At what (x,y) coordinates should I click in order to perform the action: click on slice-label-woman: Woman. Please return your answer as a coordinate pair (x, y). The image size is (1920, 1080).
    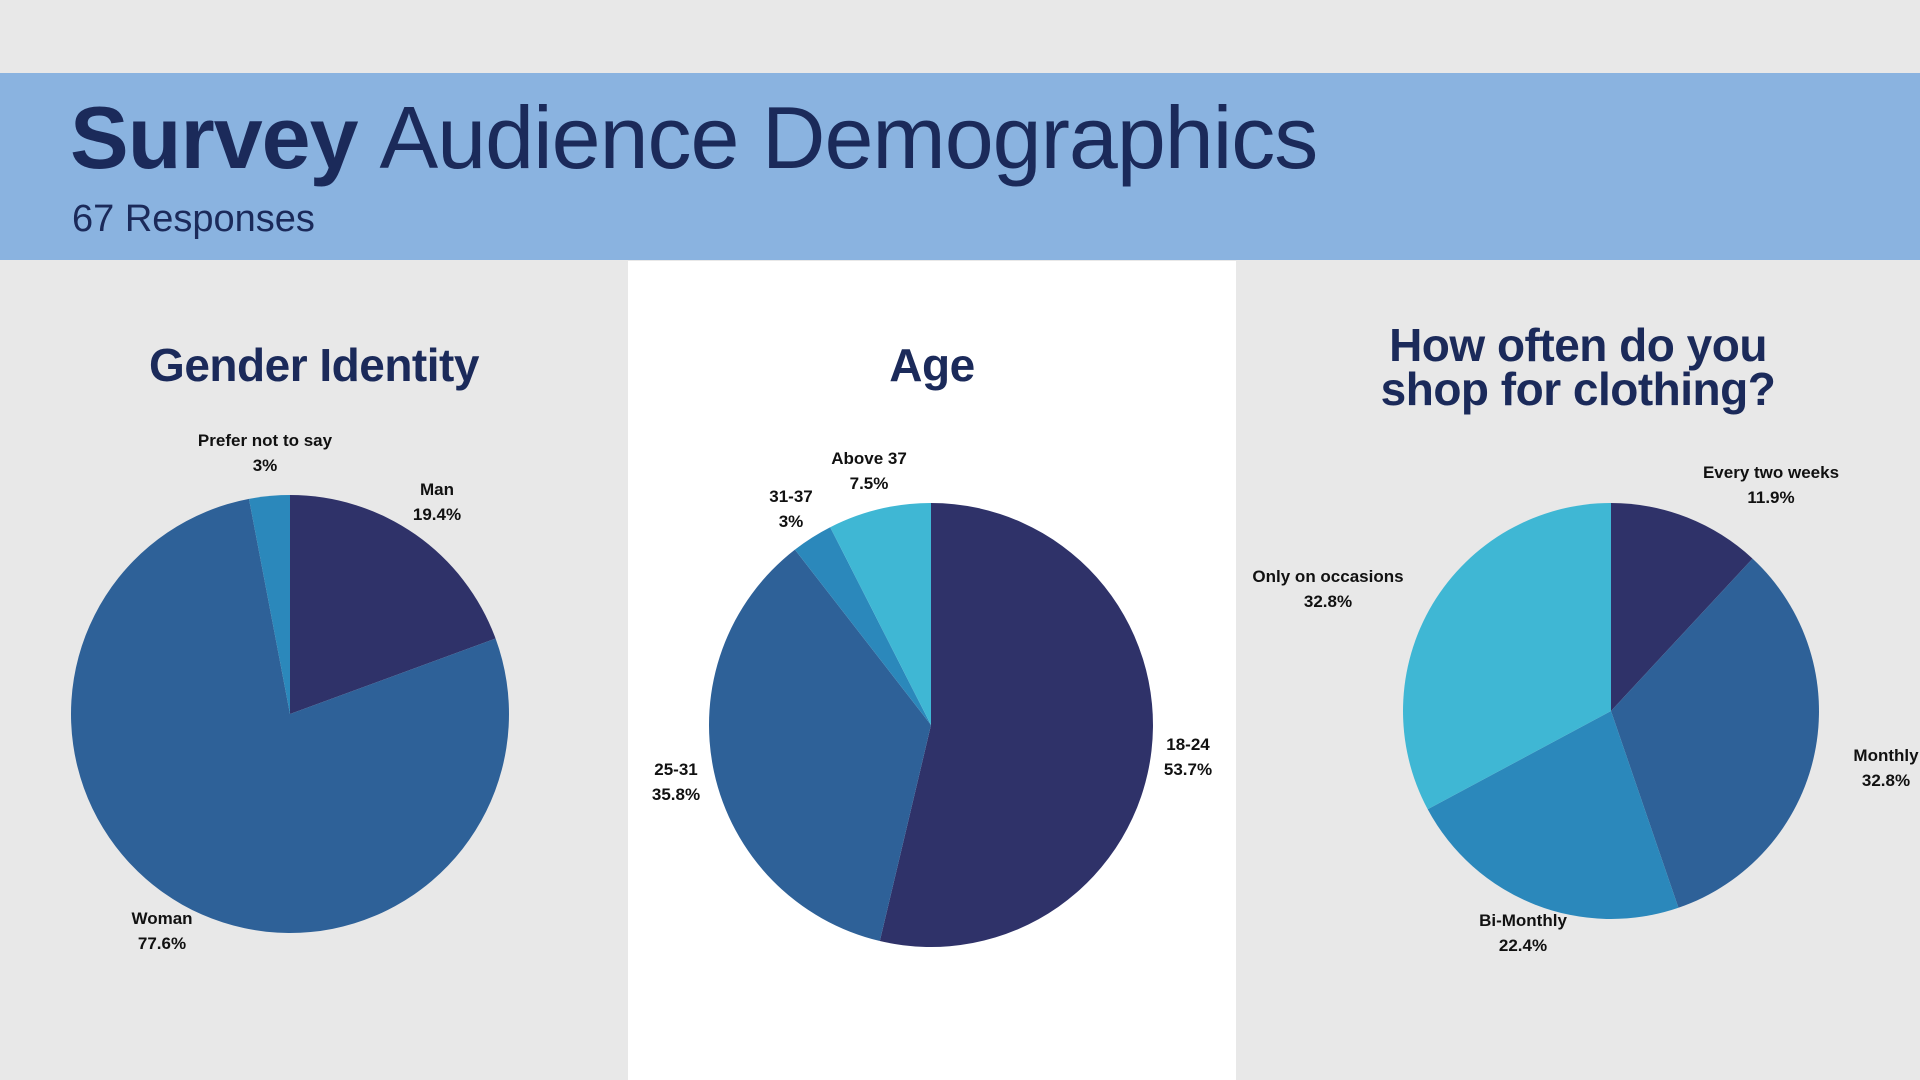
    Looking at the image, I should click on (161, 918).